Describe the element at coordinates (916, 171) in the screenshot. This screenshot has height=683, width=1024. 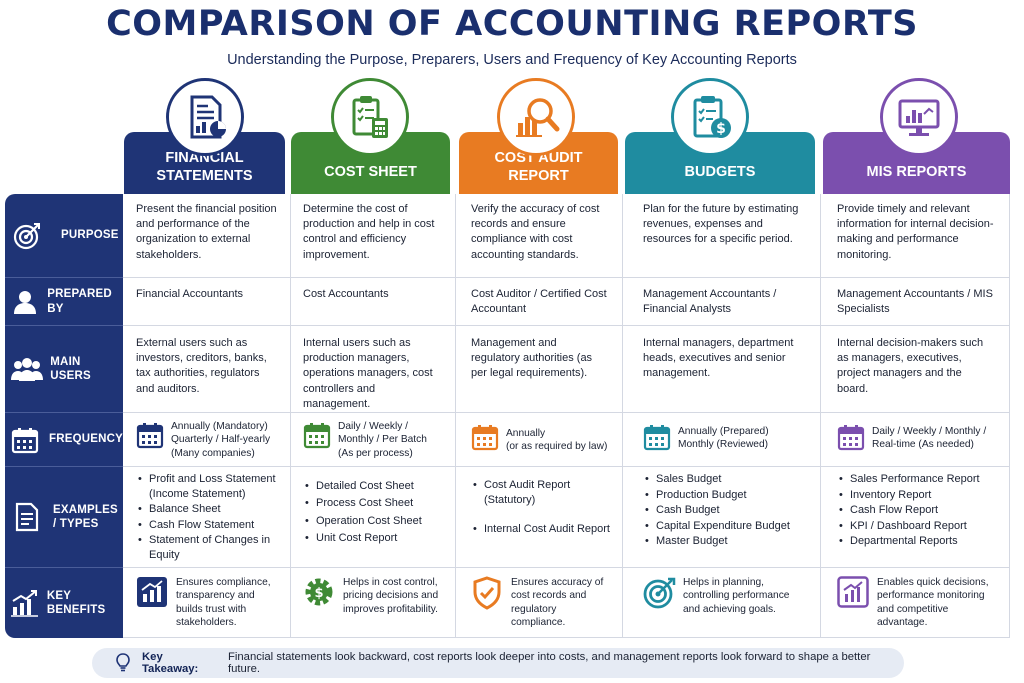
I see `column-header-label: MIS REPORTS` at that location.